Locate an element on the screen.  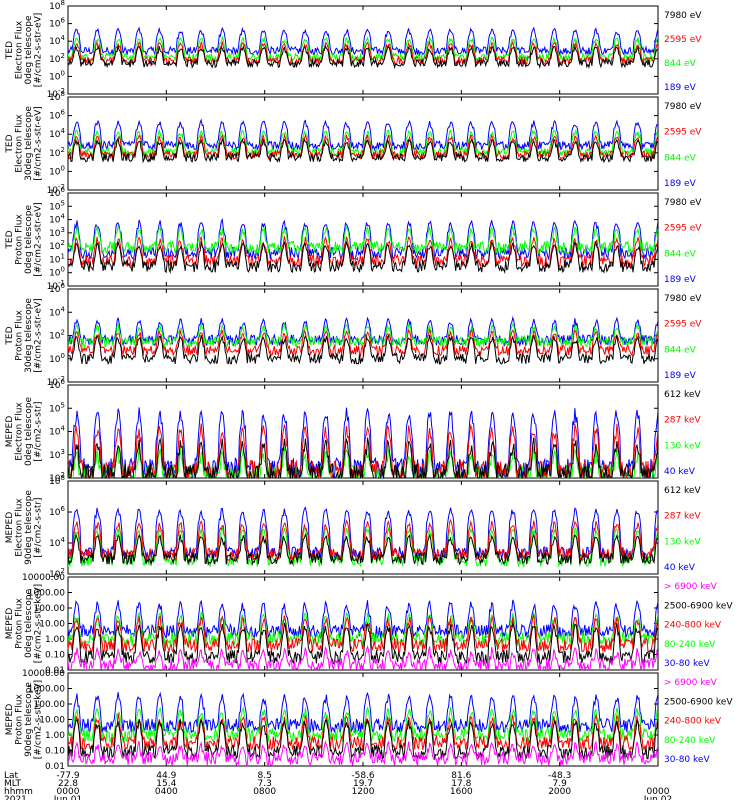
plot-frame is located at coordinates (363, 623).